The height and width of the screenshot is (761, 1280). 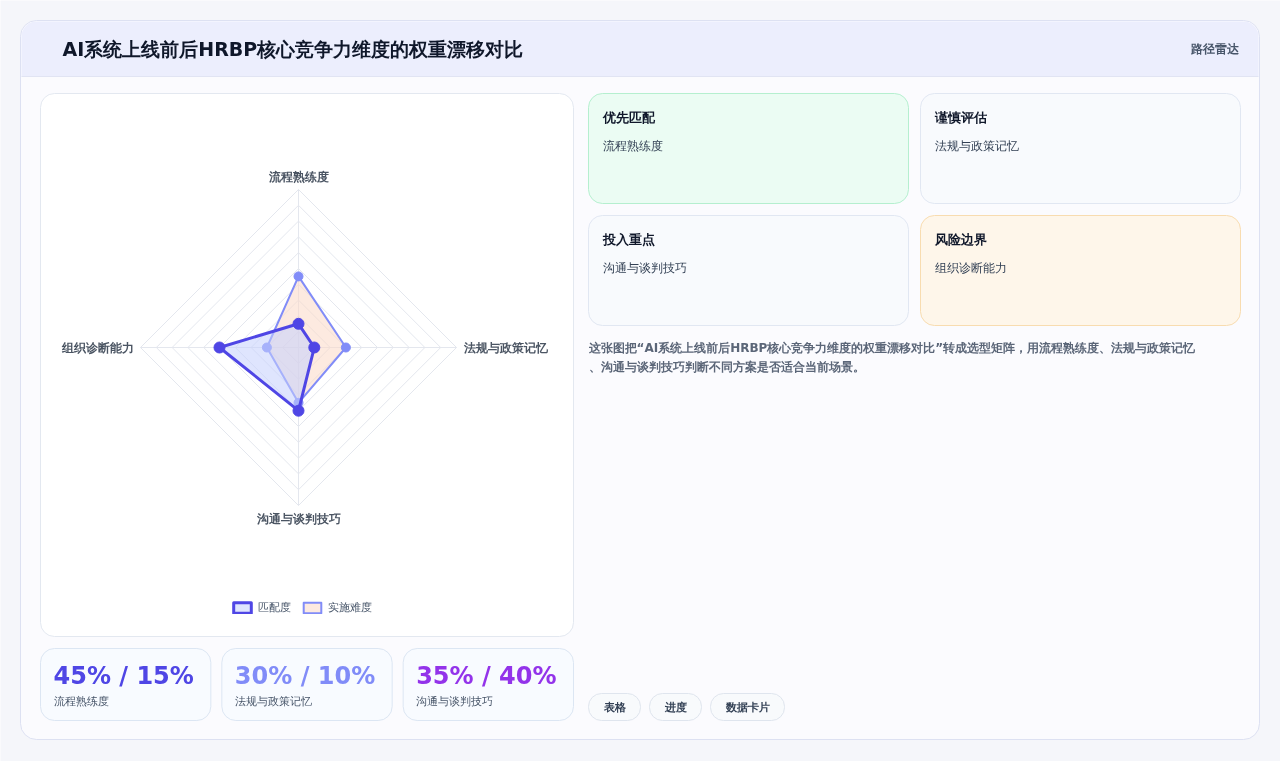 What do you see at coordinates (960, 117) in the screenshot?
I see `text: 谨慎评估` at bounding box center [960, 117].